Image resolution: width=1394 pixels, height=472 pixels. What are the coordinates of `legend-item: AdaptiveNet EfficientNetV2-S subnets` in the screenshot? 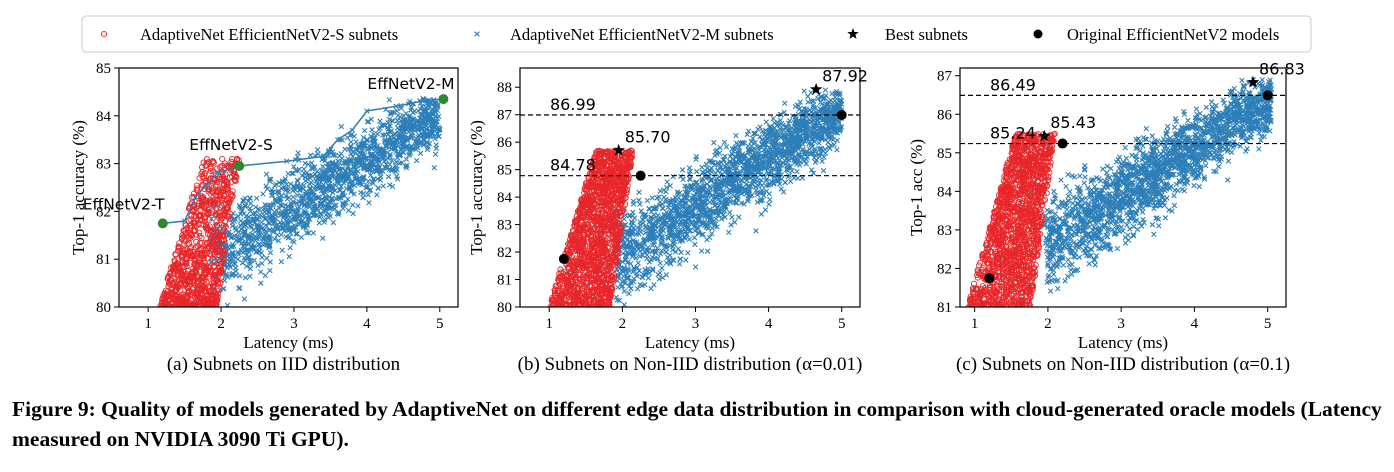 It's located at (249, 34).